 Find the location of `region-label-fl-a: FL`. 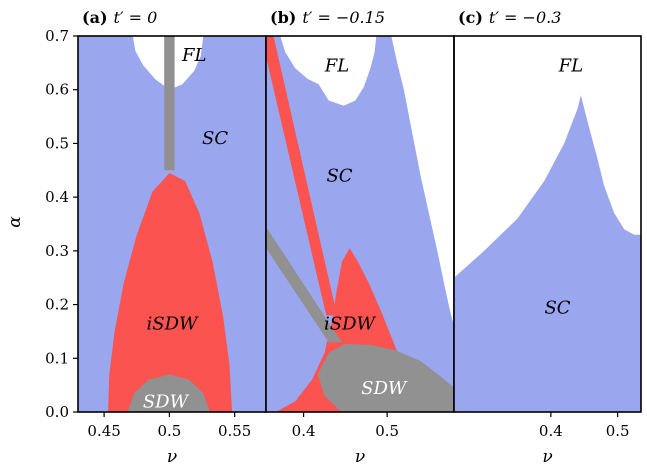

region-label-fl-a: FL is located at coordinates (193, 55).